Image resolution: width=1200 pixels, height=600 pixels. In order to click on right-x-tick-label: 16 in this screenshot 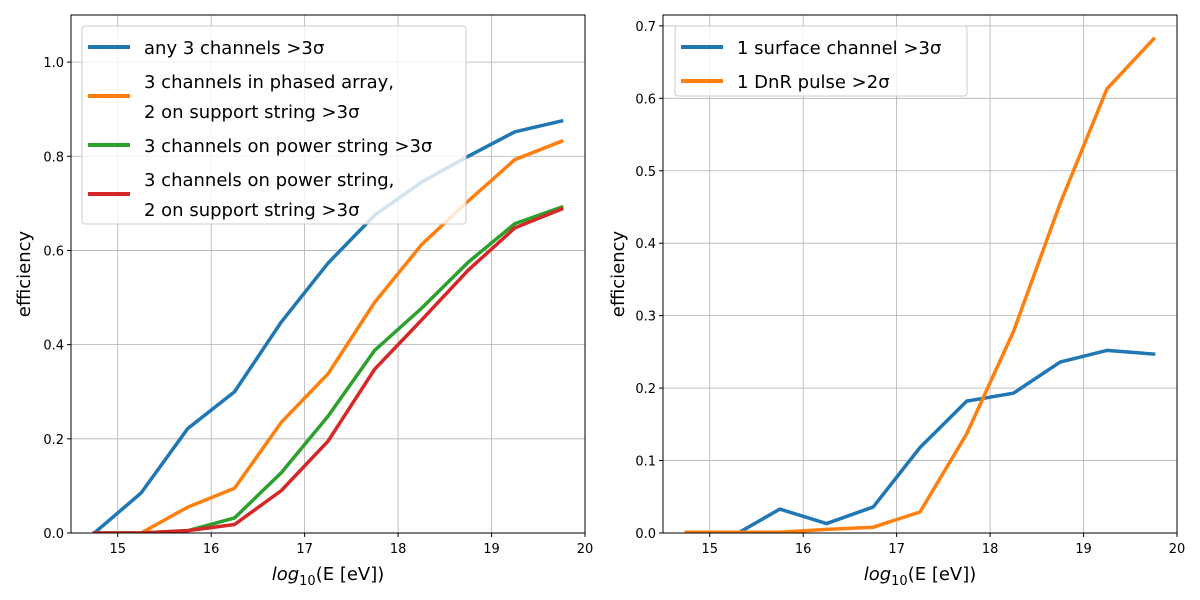, I will do `click(803, 549)`.